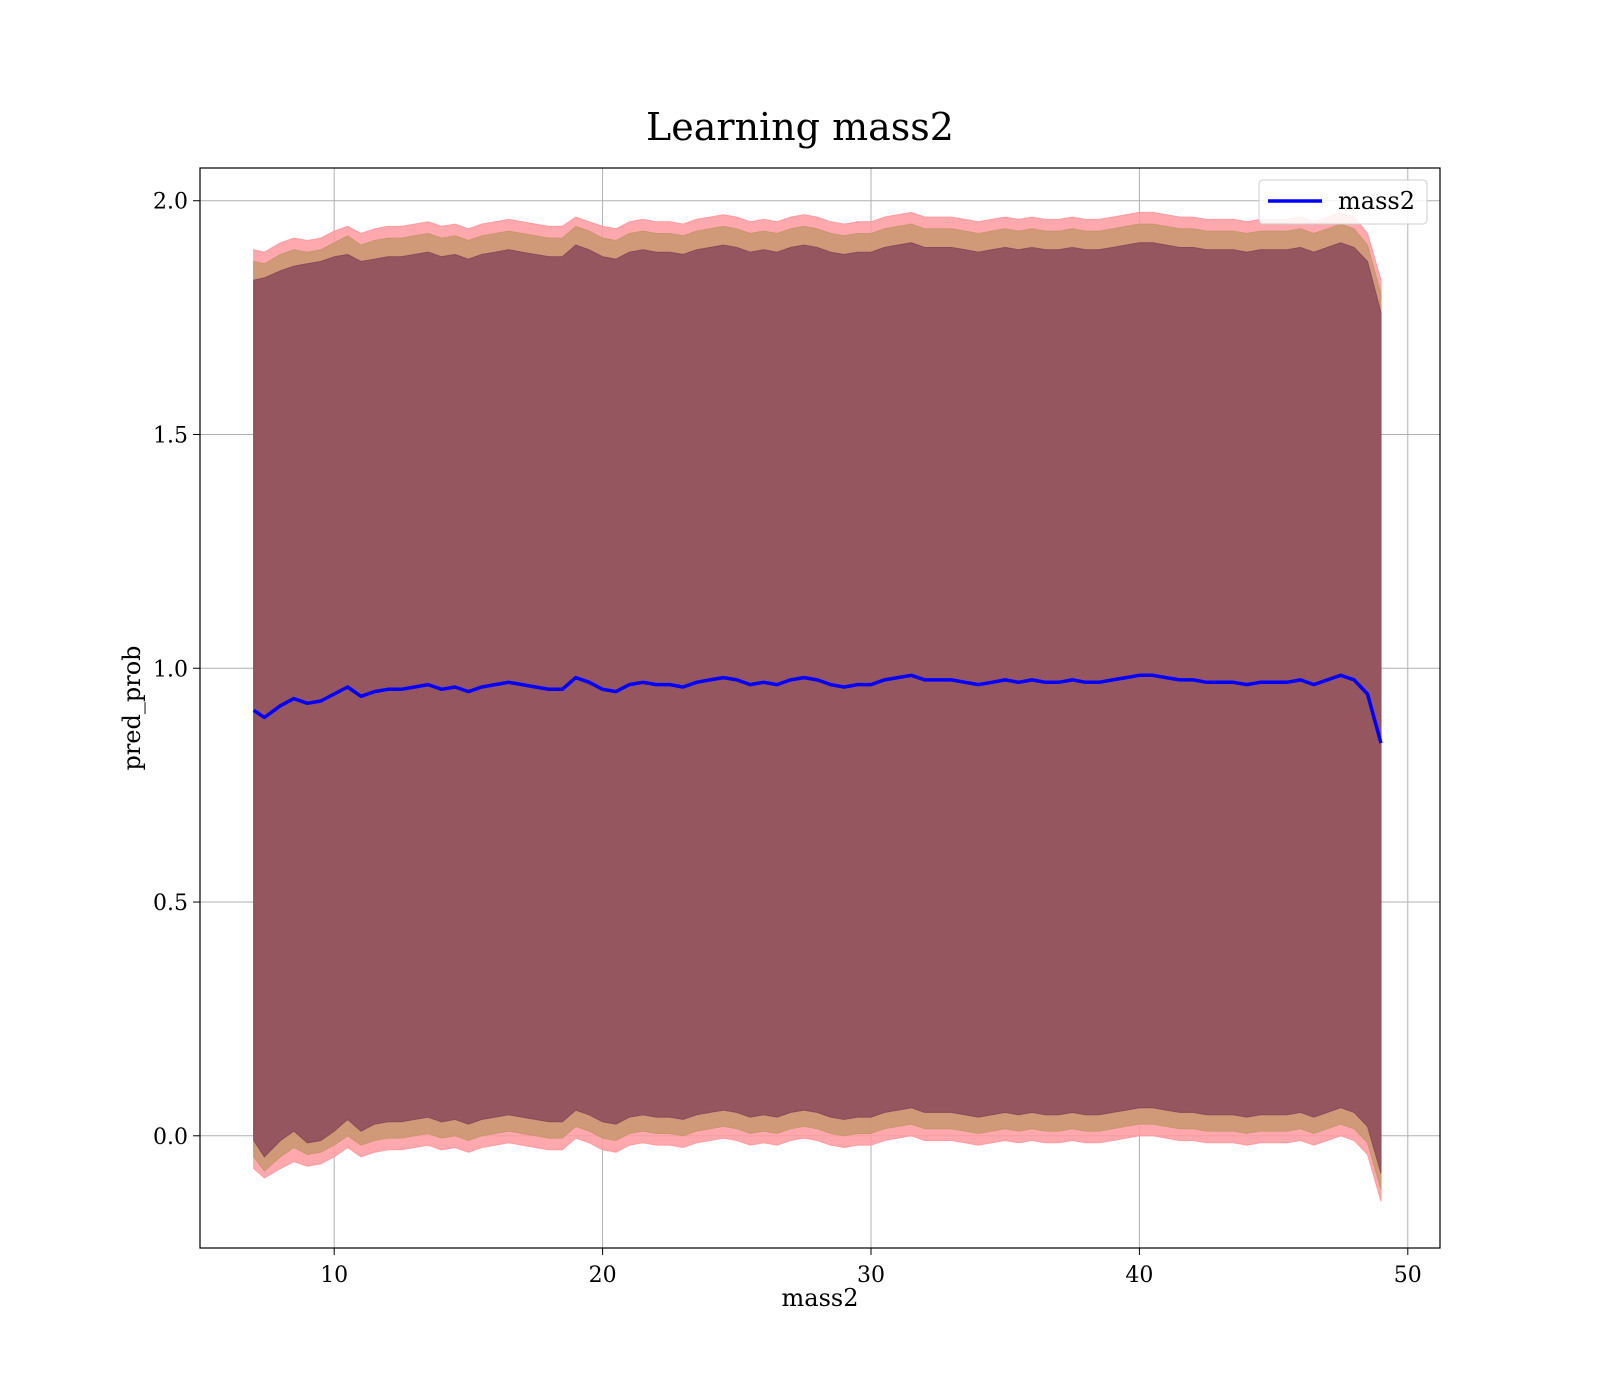 The height and width of the screenshot is (1400, 1600). What do you see at coordinates (1376, 201) in the screenshot?
I see `legend-label-mass2: mass2` at bounding box center [1376, 201].